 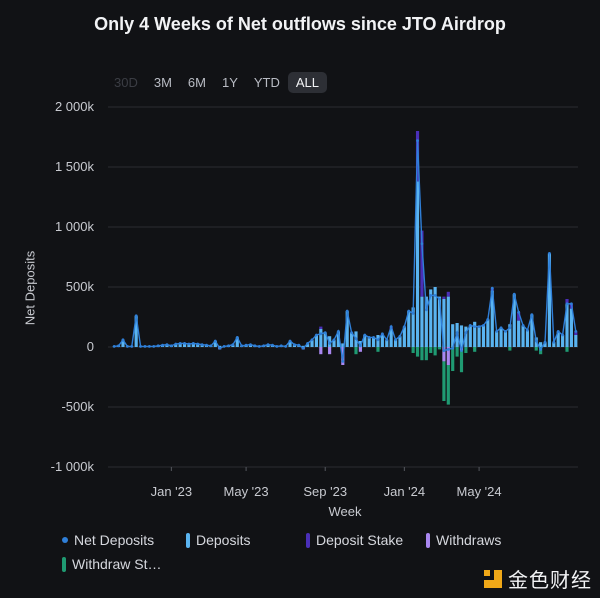 What do you see at coordinates (308, 540) in the screenshot?
I see `deposit-stake-marker-icon` at bounding box center [308, 540].